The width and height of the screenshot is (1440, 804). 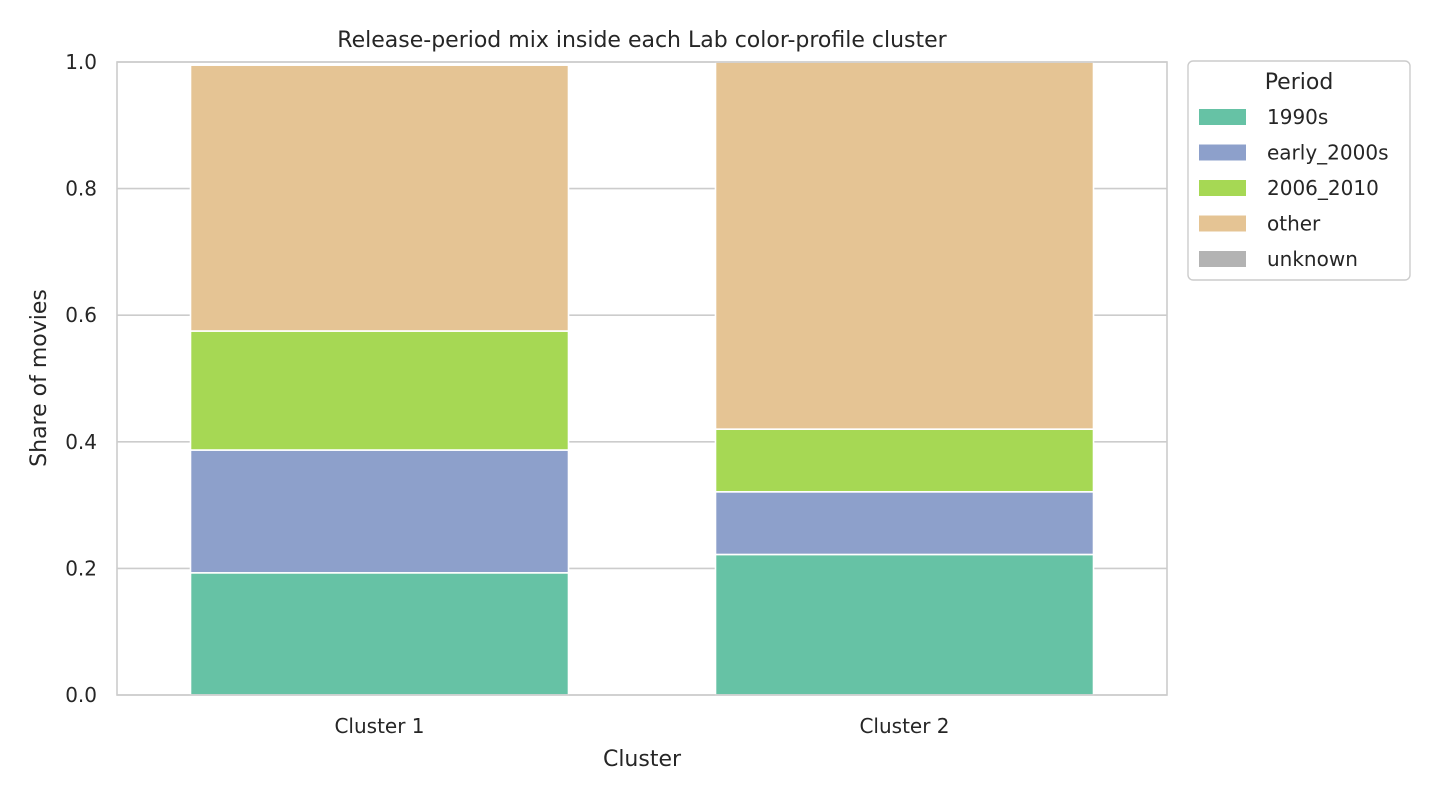 I want to click on y-tick-label: 0.6, so click(x=81, y=315).